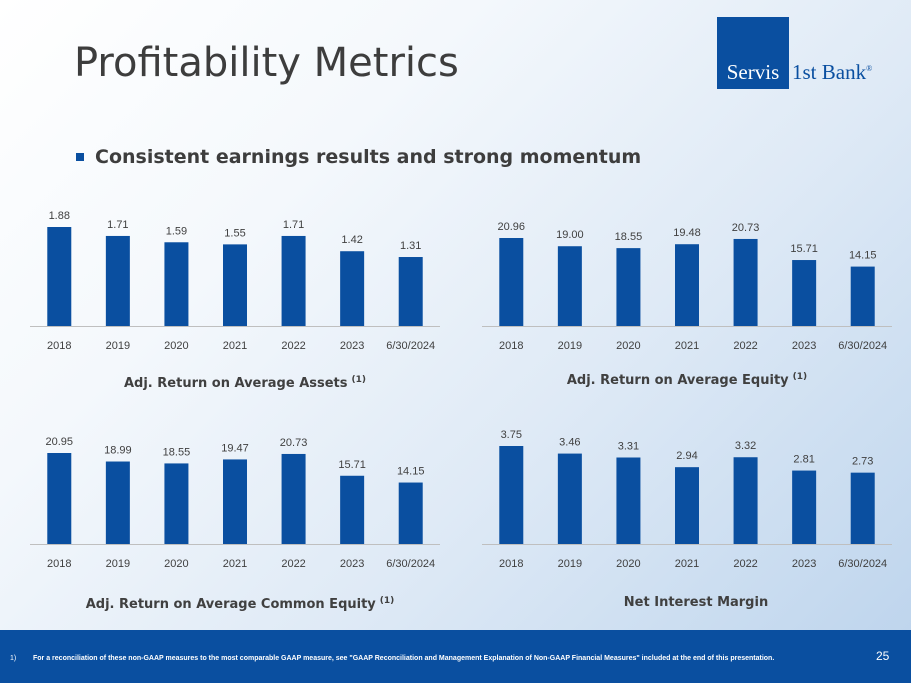 This screenshot has width=911, height=683. I want to click on adj-roae-tick-label: 2020, so click(628, 346).